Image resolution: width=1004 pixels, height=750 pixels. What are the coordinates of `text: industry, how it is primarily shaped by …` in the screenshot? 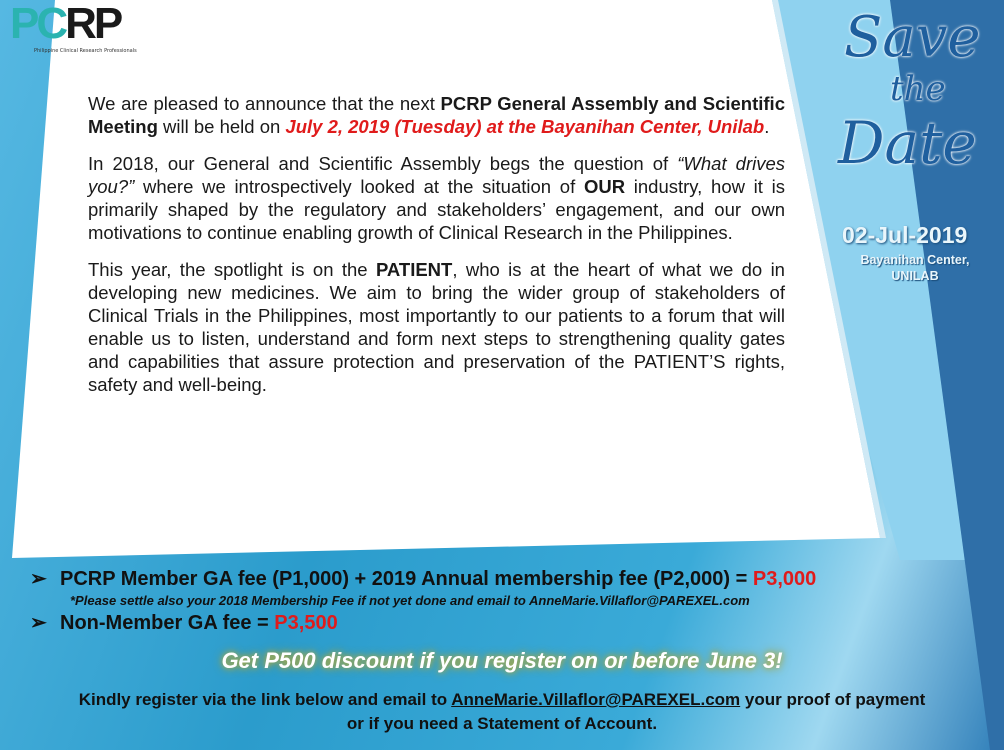 It's located at (436, 209).